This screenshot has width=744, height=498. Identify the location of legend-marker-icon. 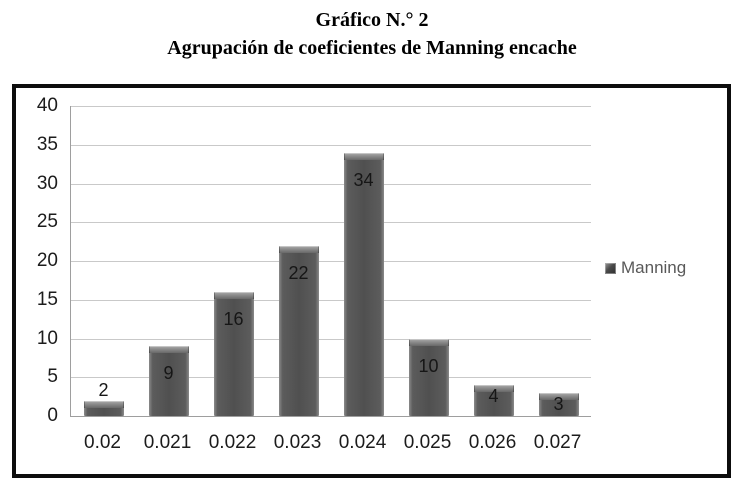
(610, 268).